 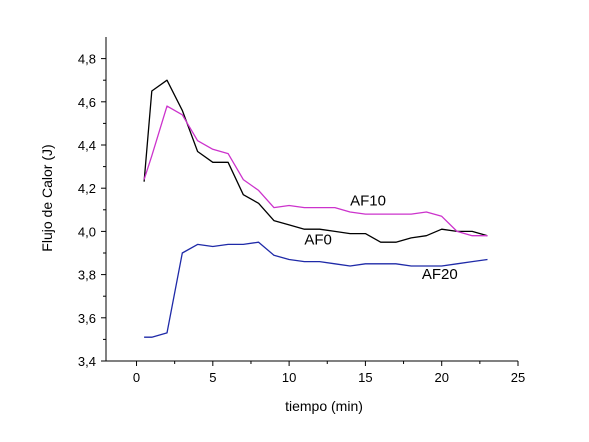 I want to click on y-tick-label: 3,6, so click(x=87, y=318).